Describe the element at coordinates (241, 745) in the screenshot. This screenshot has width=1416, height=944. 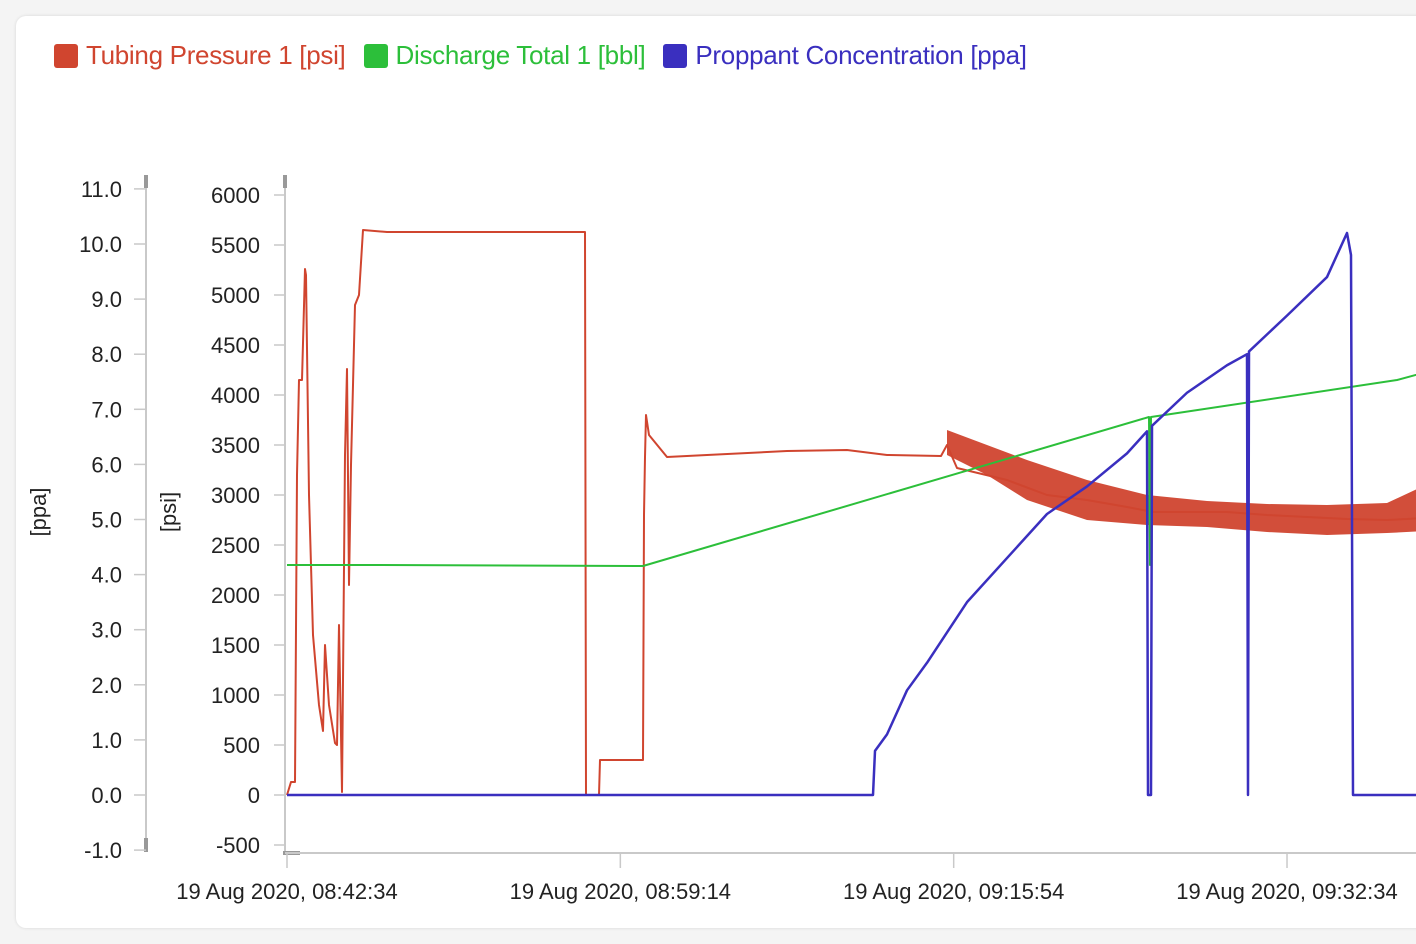
I see `psi-tick-label: 500` at that location.